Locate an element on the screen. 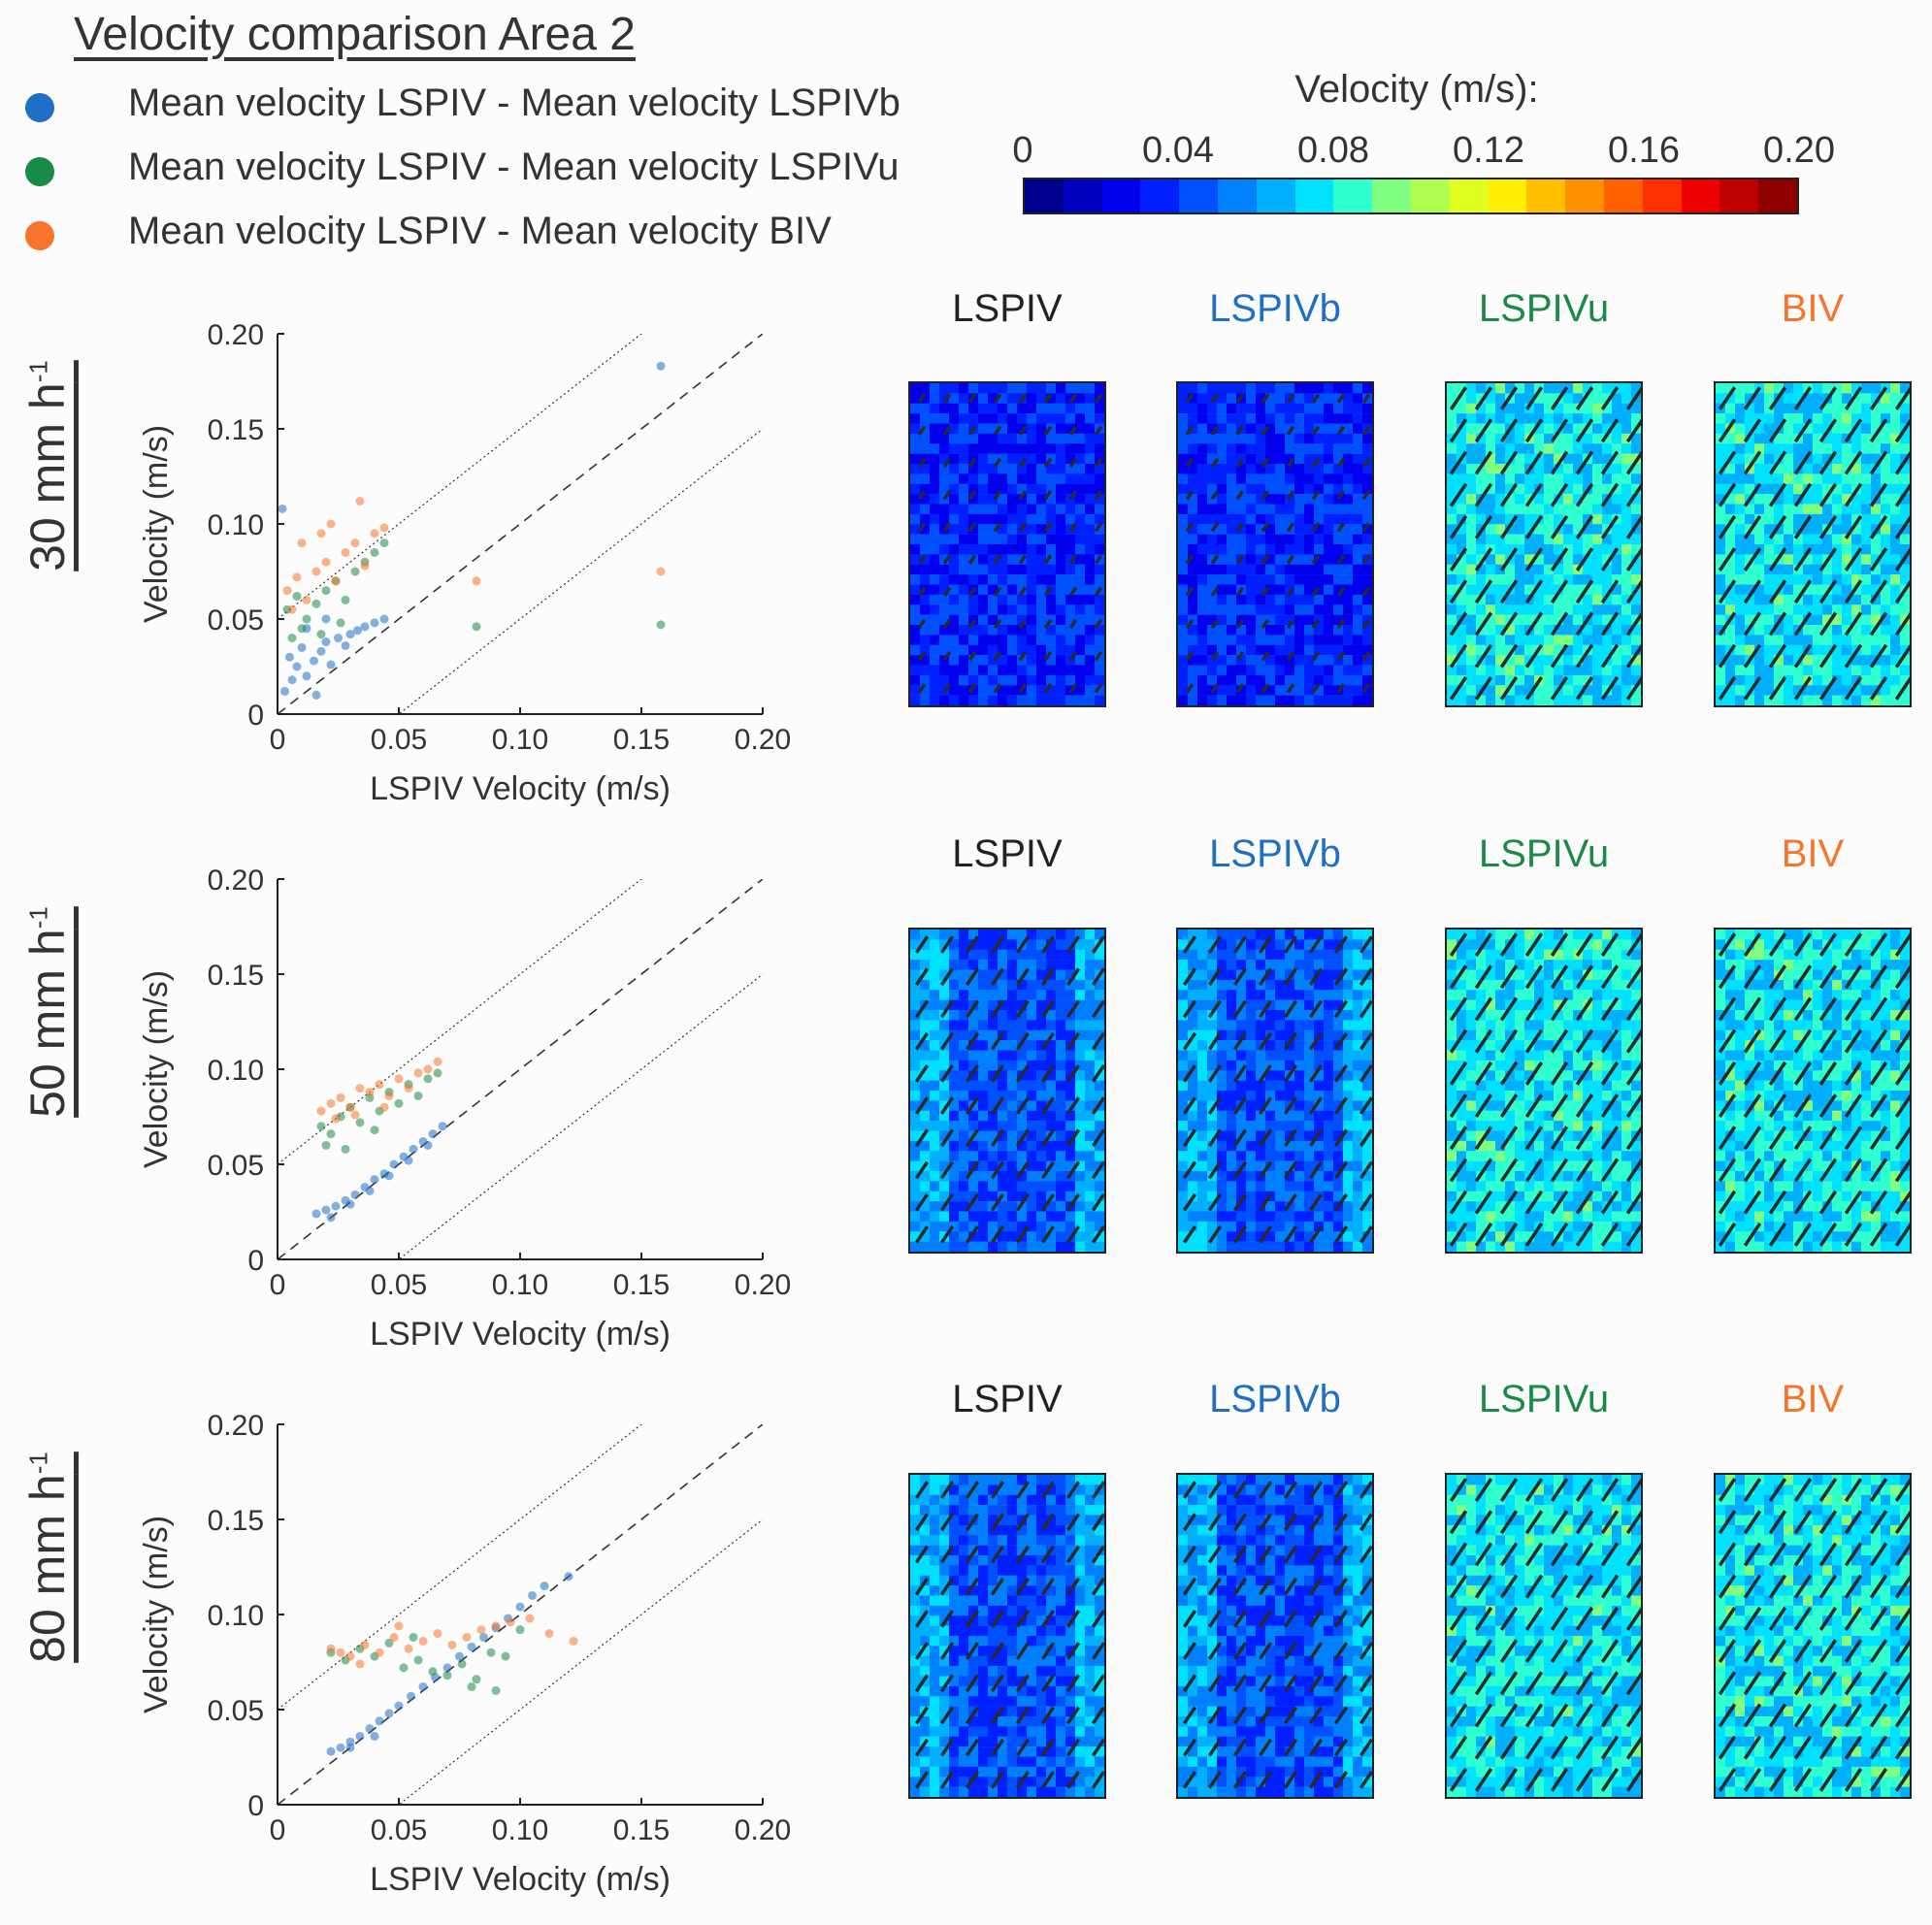 The width and height of the screenshot is (1932, 1925). x-tick-label: 0.10 is located at coordinates (520, 1285).